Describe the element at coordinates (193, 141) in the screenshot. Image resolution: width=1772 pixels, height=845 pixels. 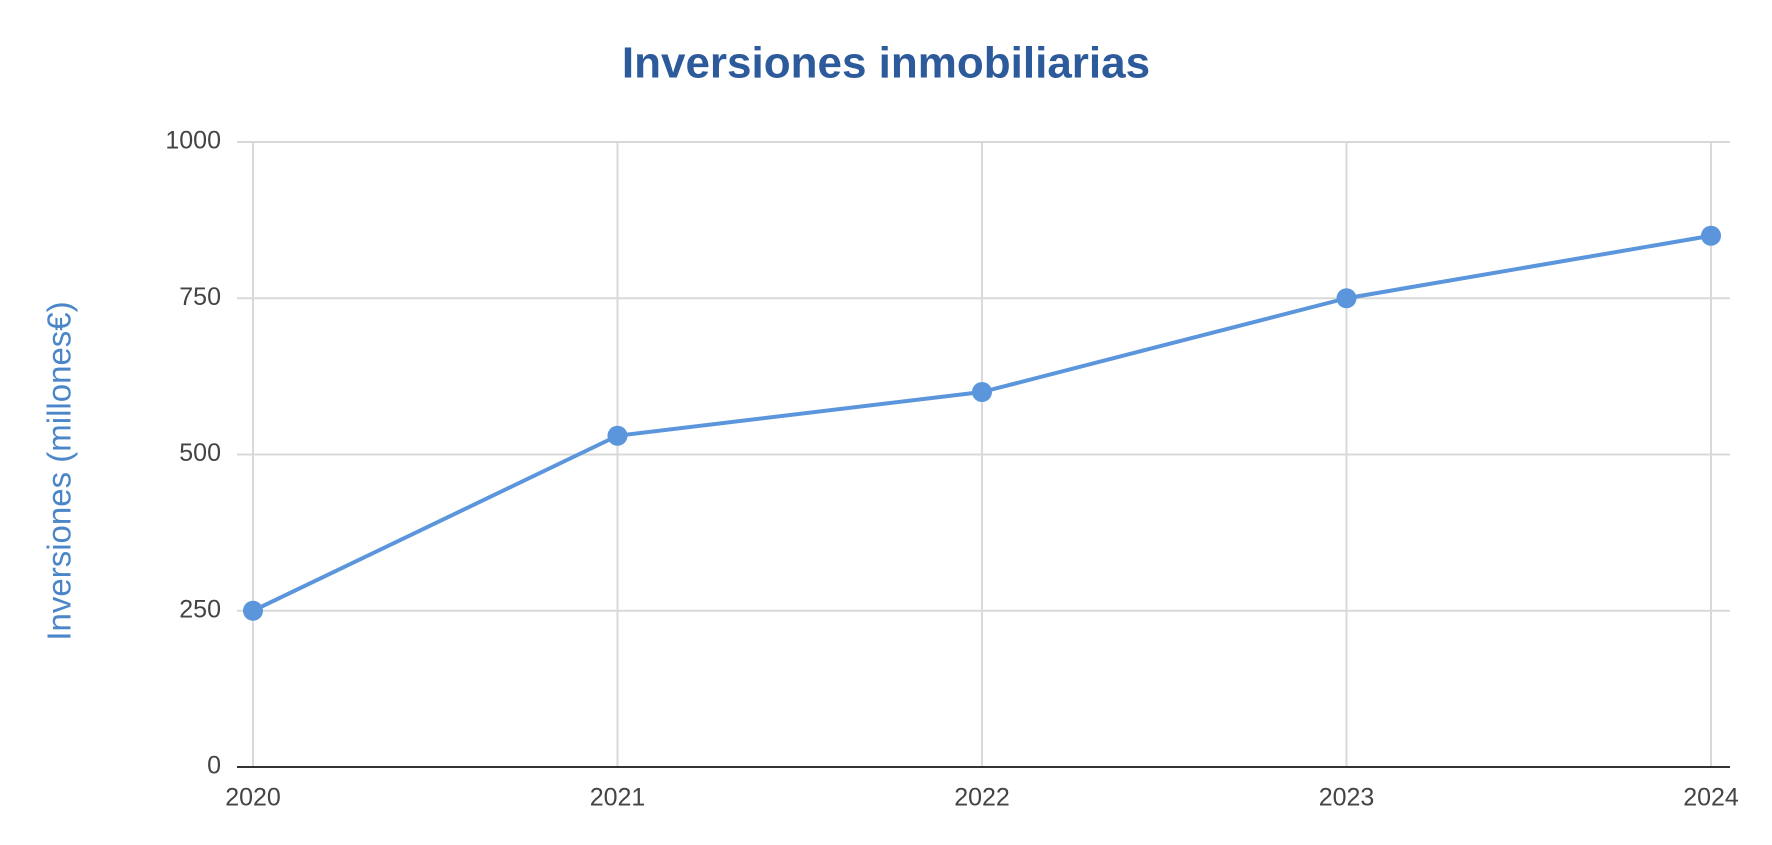
I see `y-tick-label: 1000` at that location.